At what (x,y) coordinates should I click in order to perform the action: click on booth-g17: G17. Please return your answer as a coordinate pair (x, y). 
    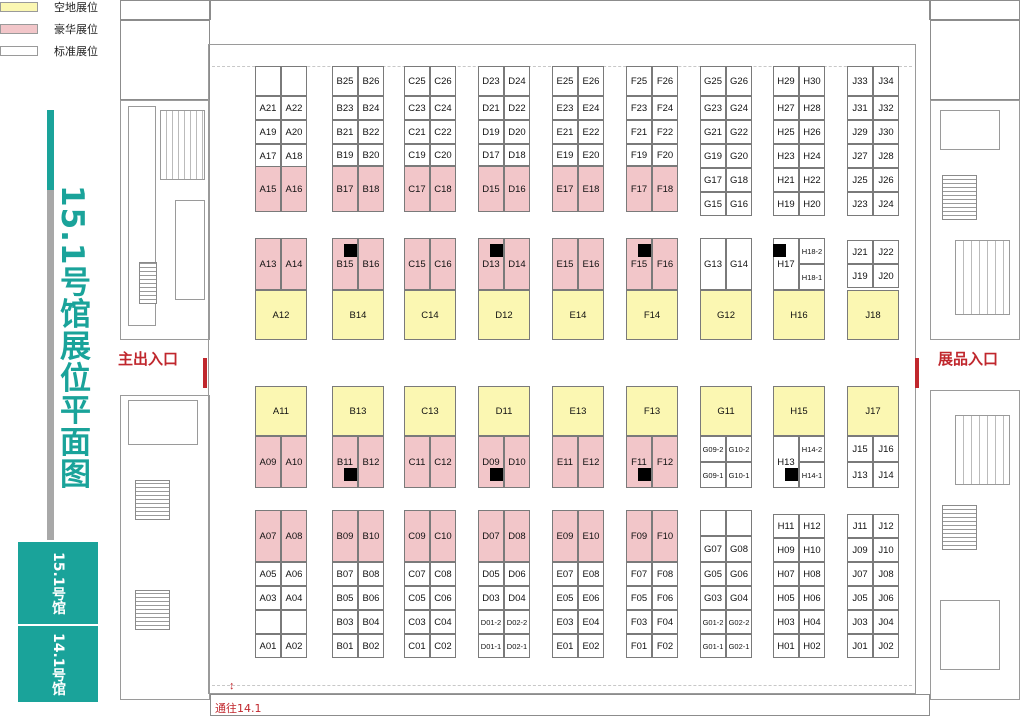
    Looking at the image, I should click on (713, 180).